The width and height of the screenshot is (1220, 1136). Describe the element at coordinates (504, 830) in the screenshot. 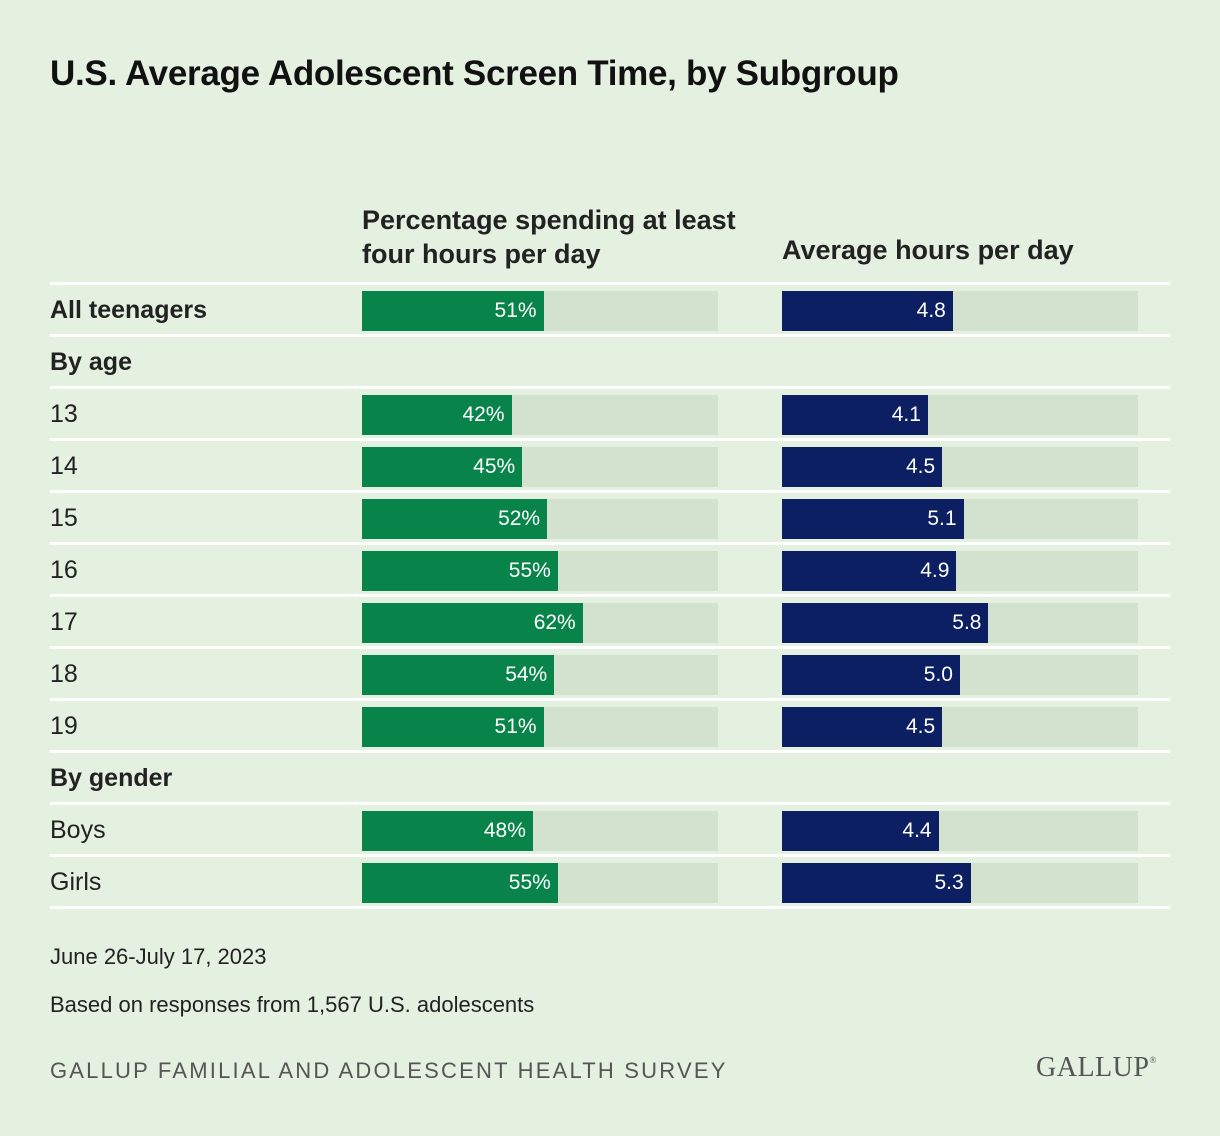

I see `percentage-value-label: 48%` at that location.